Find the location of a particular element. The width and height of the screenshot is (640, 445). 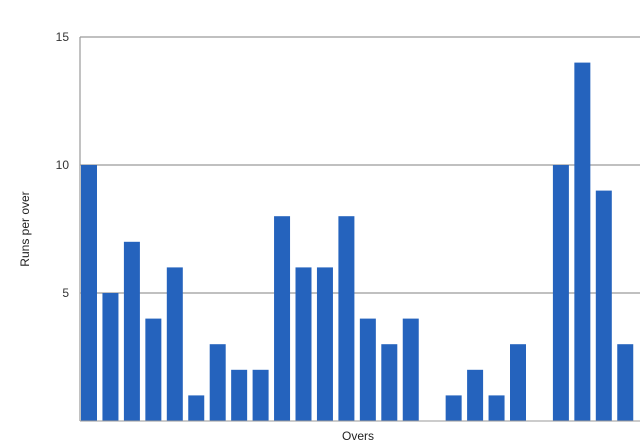

x-axis-title: Overs is located at coordinates (358, 436).